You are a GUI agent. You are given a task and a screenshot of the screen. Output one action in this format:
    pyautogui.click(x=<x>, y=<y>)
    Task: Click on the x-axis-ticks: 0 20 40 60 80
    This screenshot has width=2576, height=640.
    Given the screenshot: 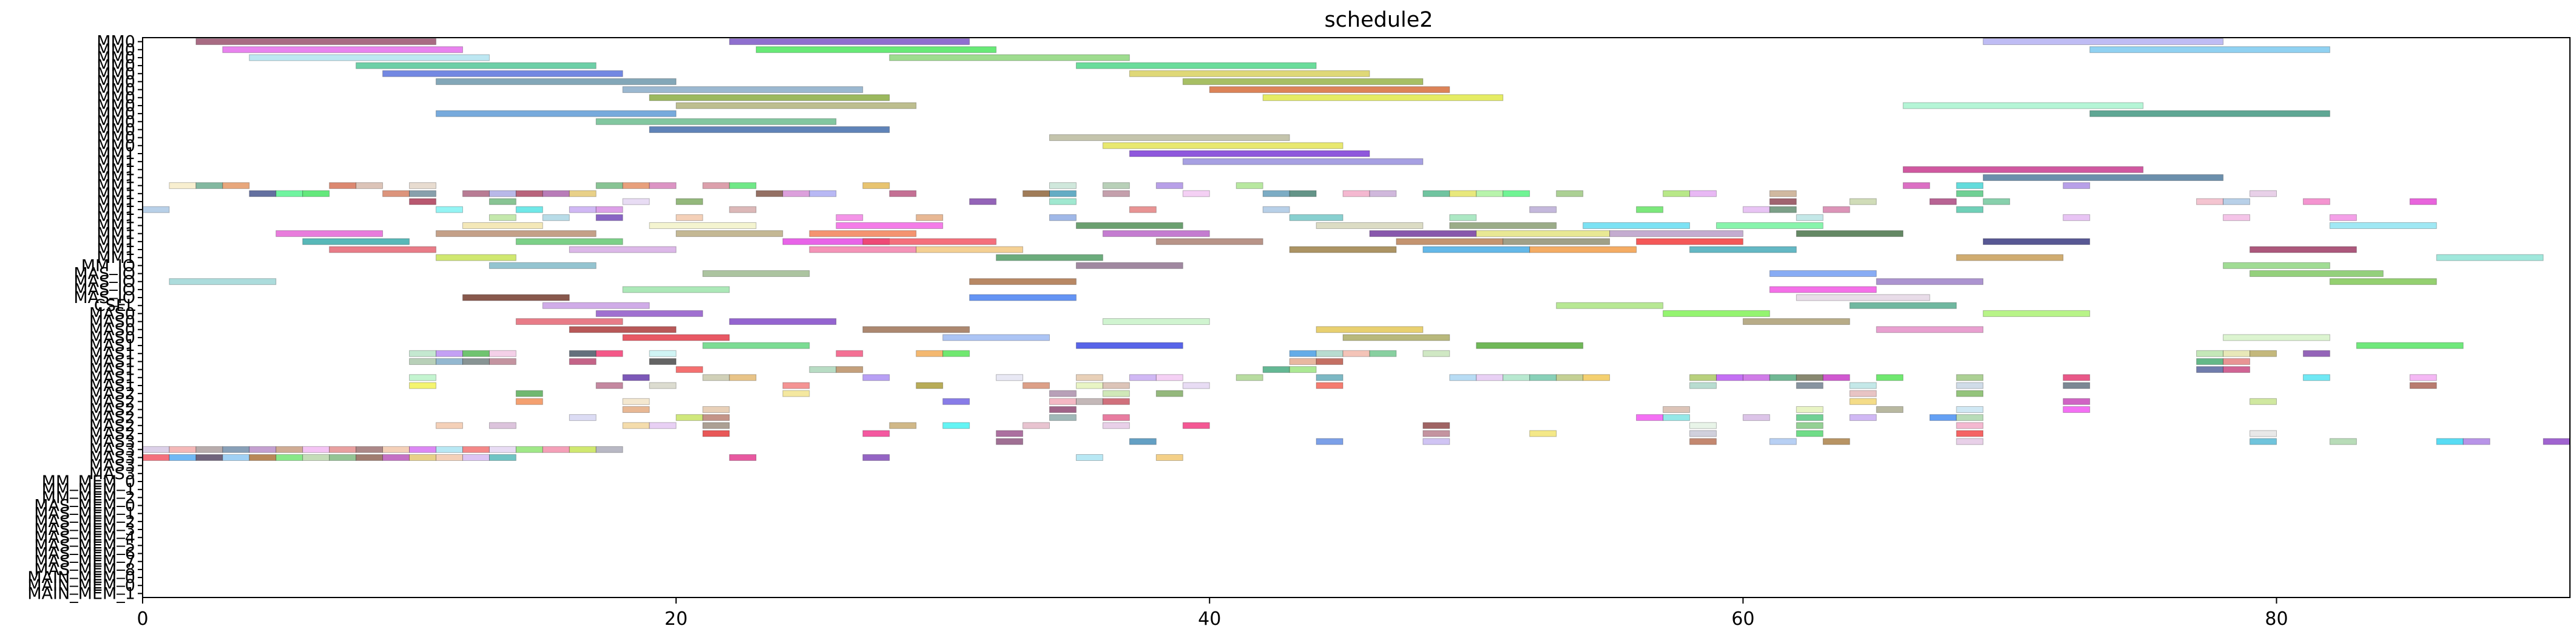 What is the action you would take?
    pyautogui.click(x=1212, y=613)
    